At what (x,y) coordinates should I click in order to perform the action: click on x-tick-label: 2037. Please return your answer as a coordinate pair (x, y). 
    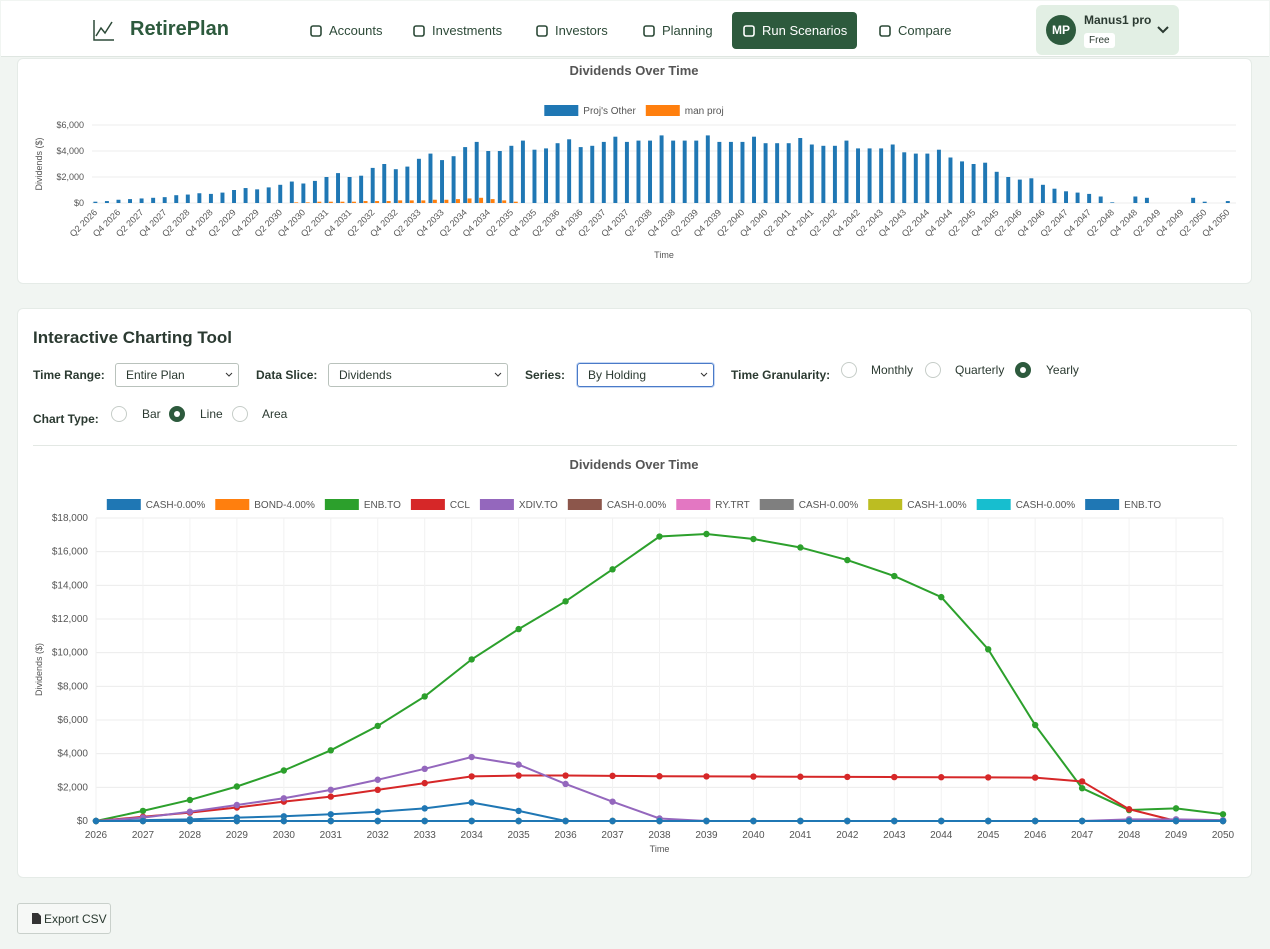
    Looking at the image, I should click on (612, 835).